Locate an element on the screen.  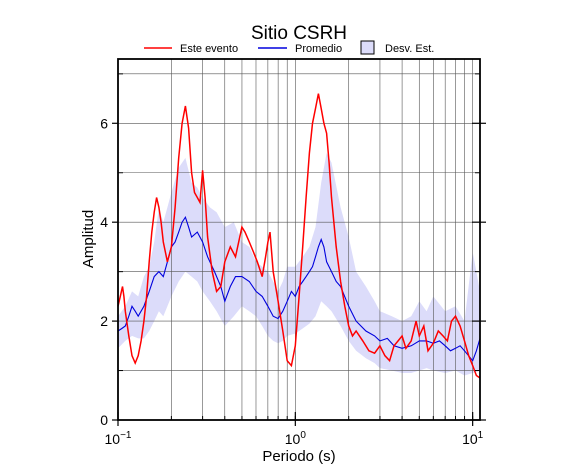
x-axis: 10⁻¹ 10⁰ 10¹ is located at coordinates (294, 438).